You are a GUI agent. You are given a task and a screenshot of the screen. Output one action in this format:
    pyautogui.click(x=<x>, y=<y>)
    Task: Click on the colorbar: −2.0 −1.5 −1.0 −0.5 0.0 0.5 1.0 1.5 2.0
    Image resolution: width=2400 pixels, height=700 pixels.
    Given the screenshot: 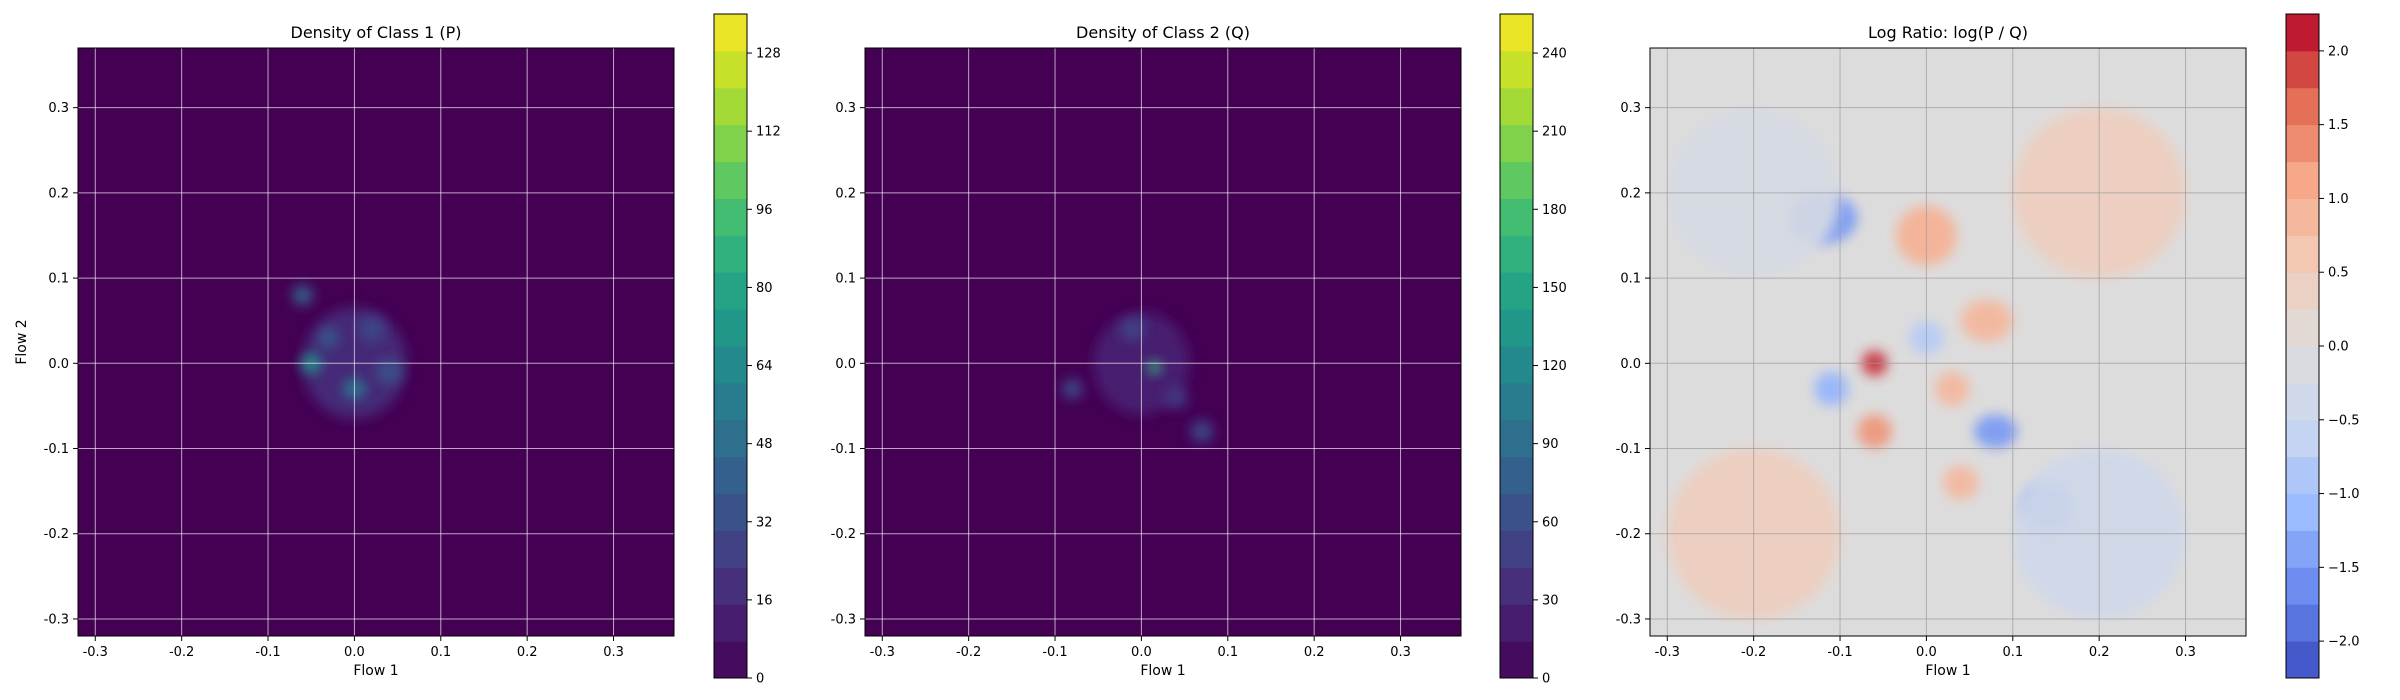 What is the action you would take?
    pyautogui.click(x=2322, y=346)
    